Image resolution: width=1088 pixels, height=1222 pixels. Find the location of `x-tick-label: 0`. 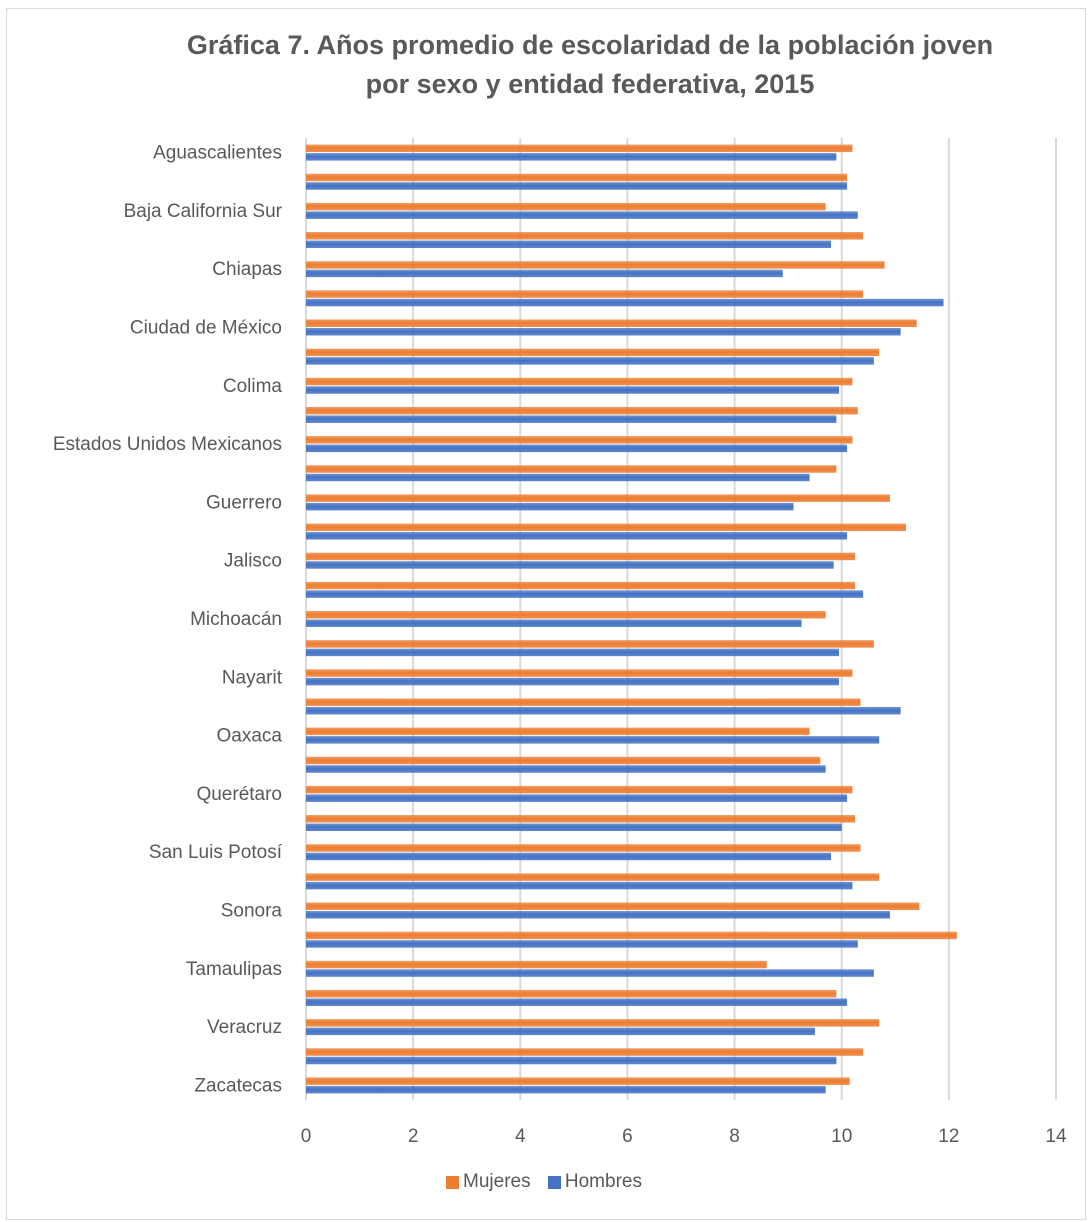

x-tick-label: 0 is located at coordinates (306, 1136).